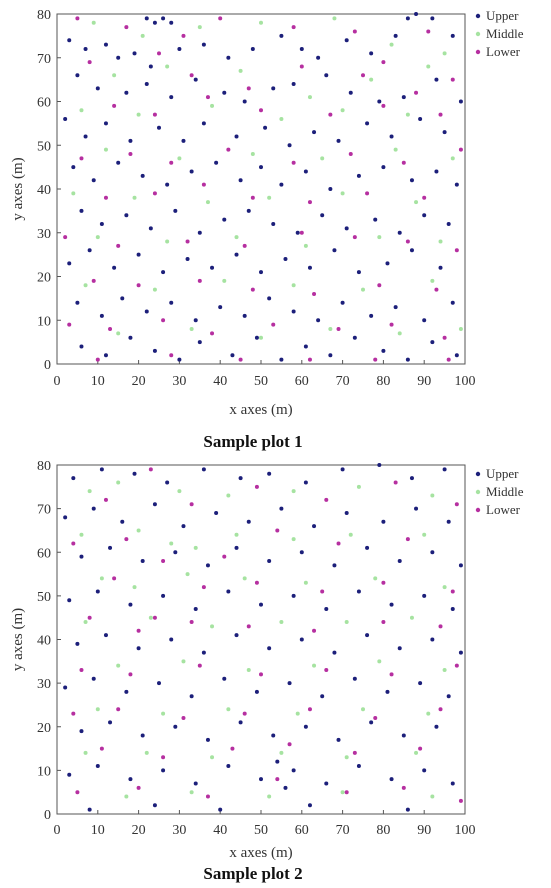 Image resolution: width=551 pixels, height=888 pixels. What do you see at coordinates (98, 381) in the screenshot?
I see `x-tick-label: 10` at bounding box center [98, 381].